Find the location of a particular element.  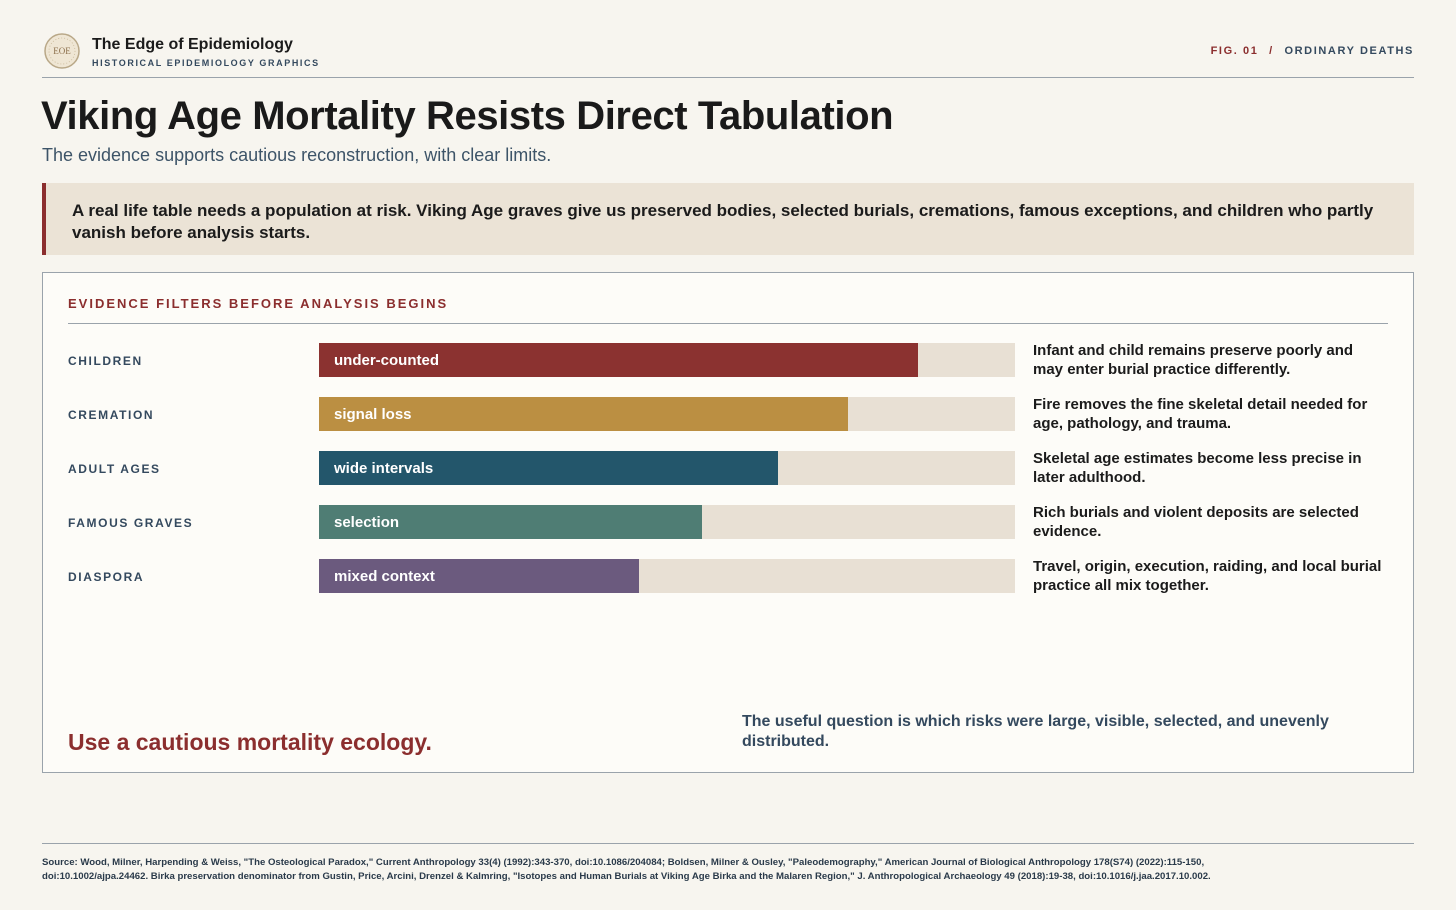

category-label: FAMOUS GRAVES is located at coordinates (131, 523).